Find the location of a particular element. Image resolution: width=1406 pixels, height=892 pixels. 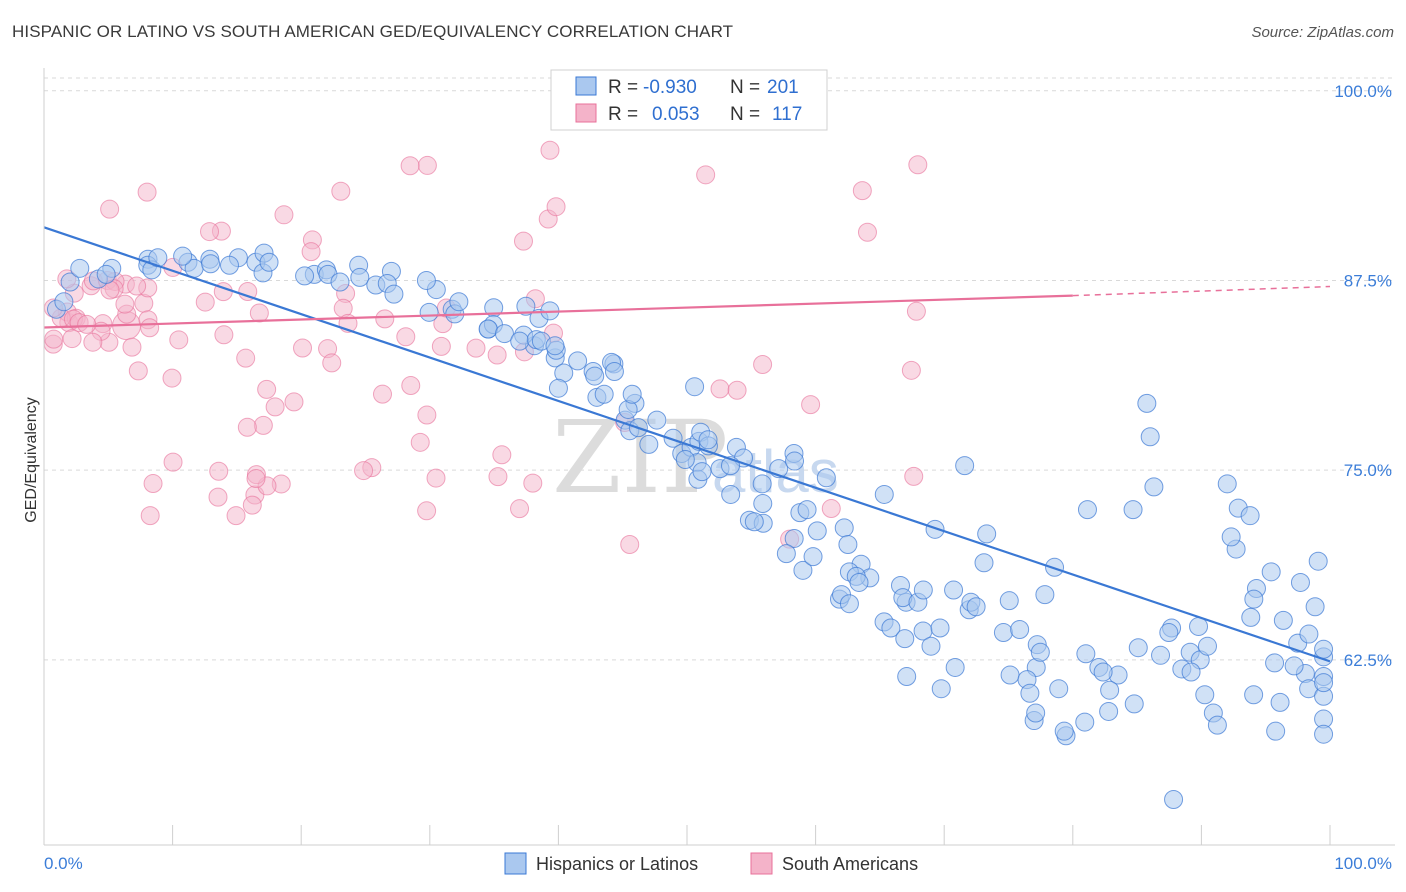

y-tick-label: 62.5% is located at coordinates (1368, 660).